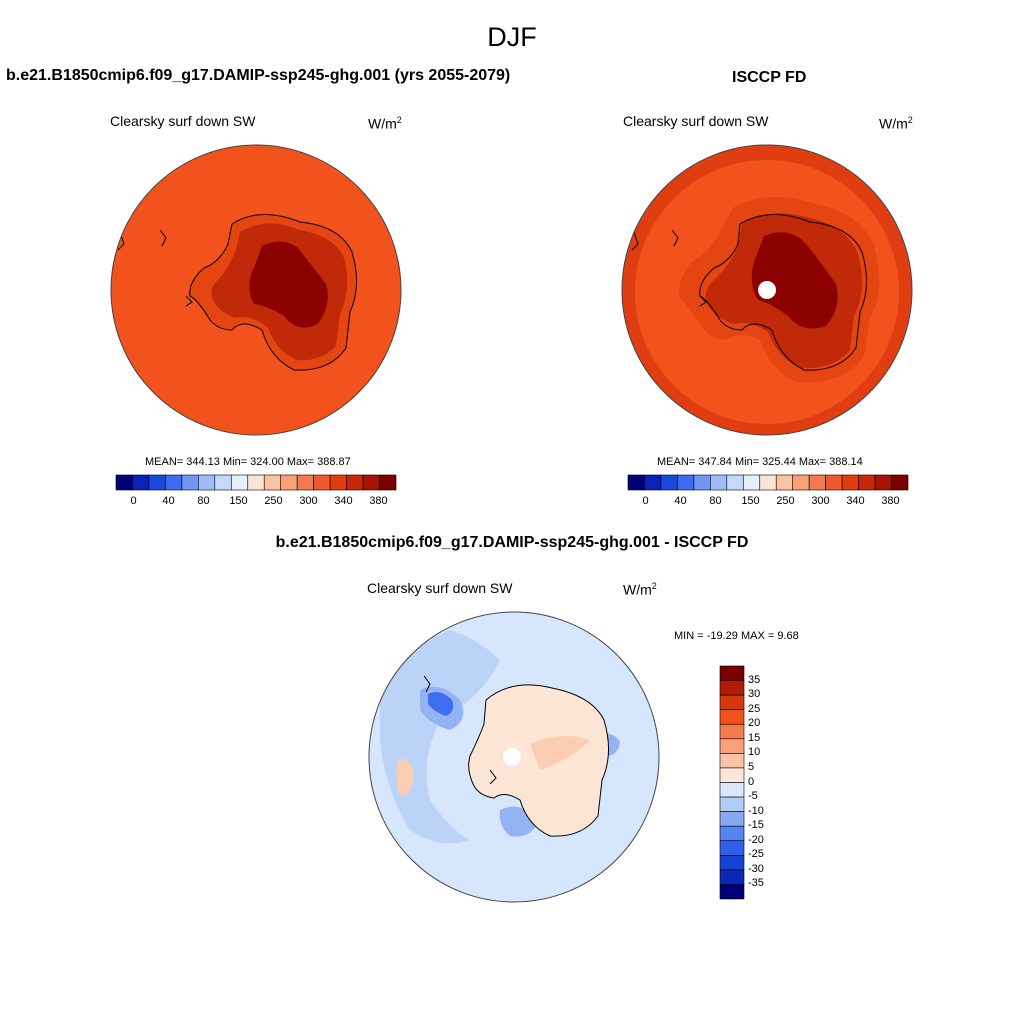 This screenshot has width=1024, height=1024. What do you see at coordinates (405, 777) in the screenshot?
I see `map-diff-pos-west` at bounding box center [405, 777].